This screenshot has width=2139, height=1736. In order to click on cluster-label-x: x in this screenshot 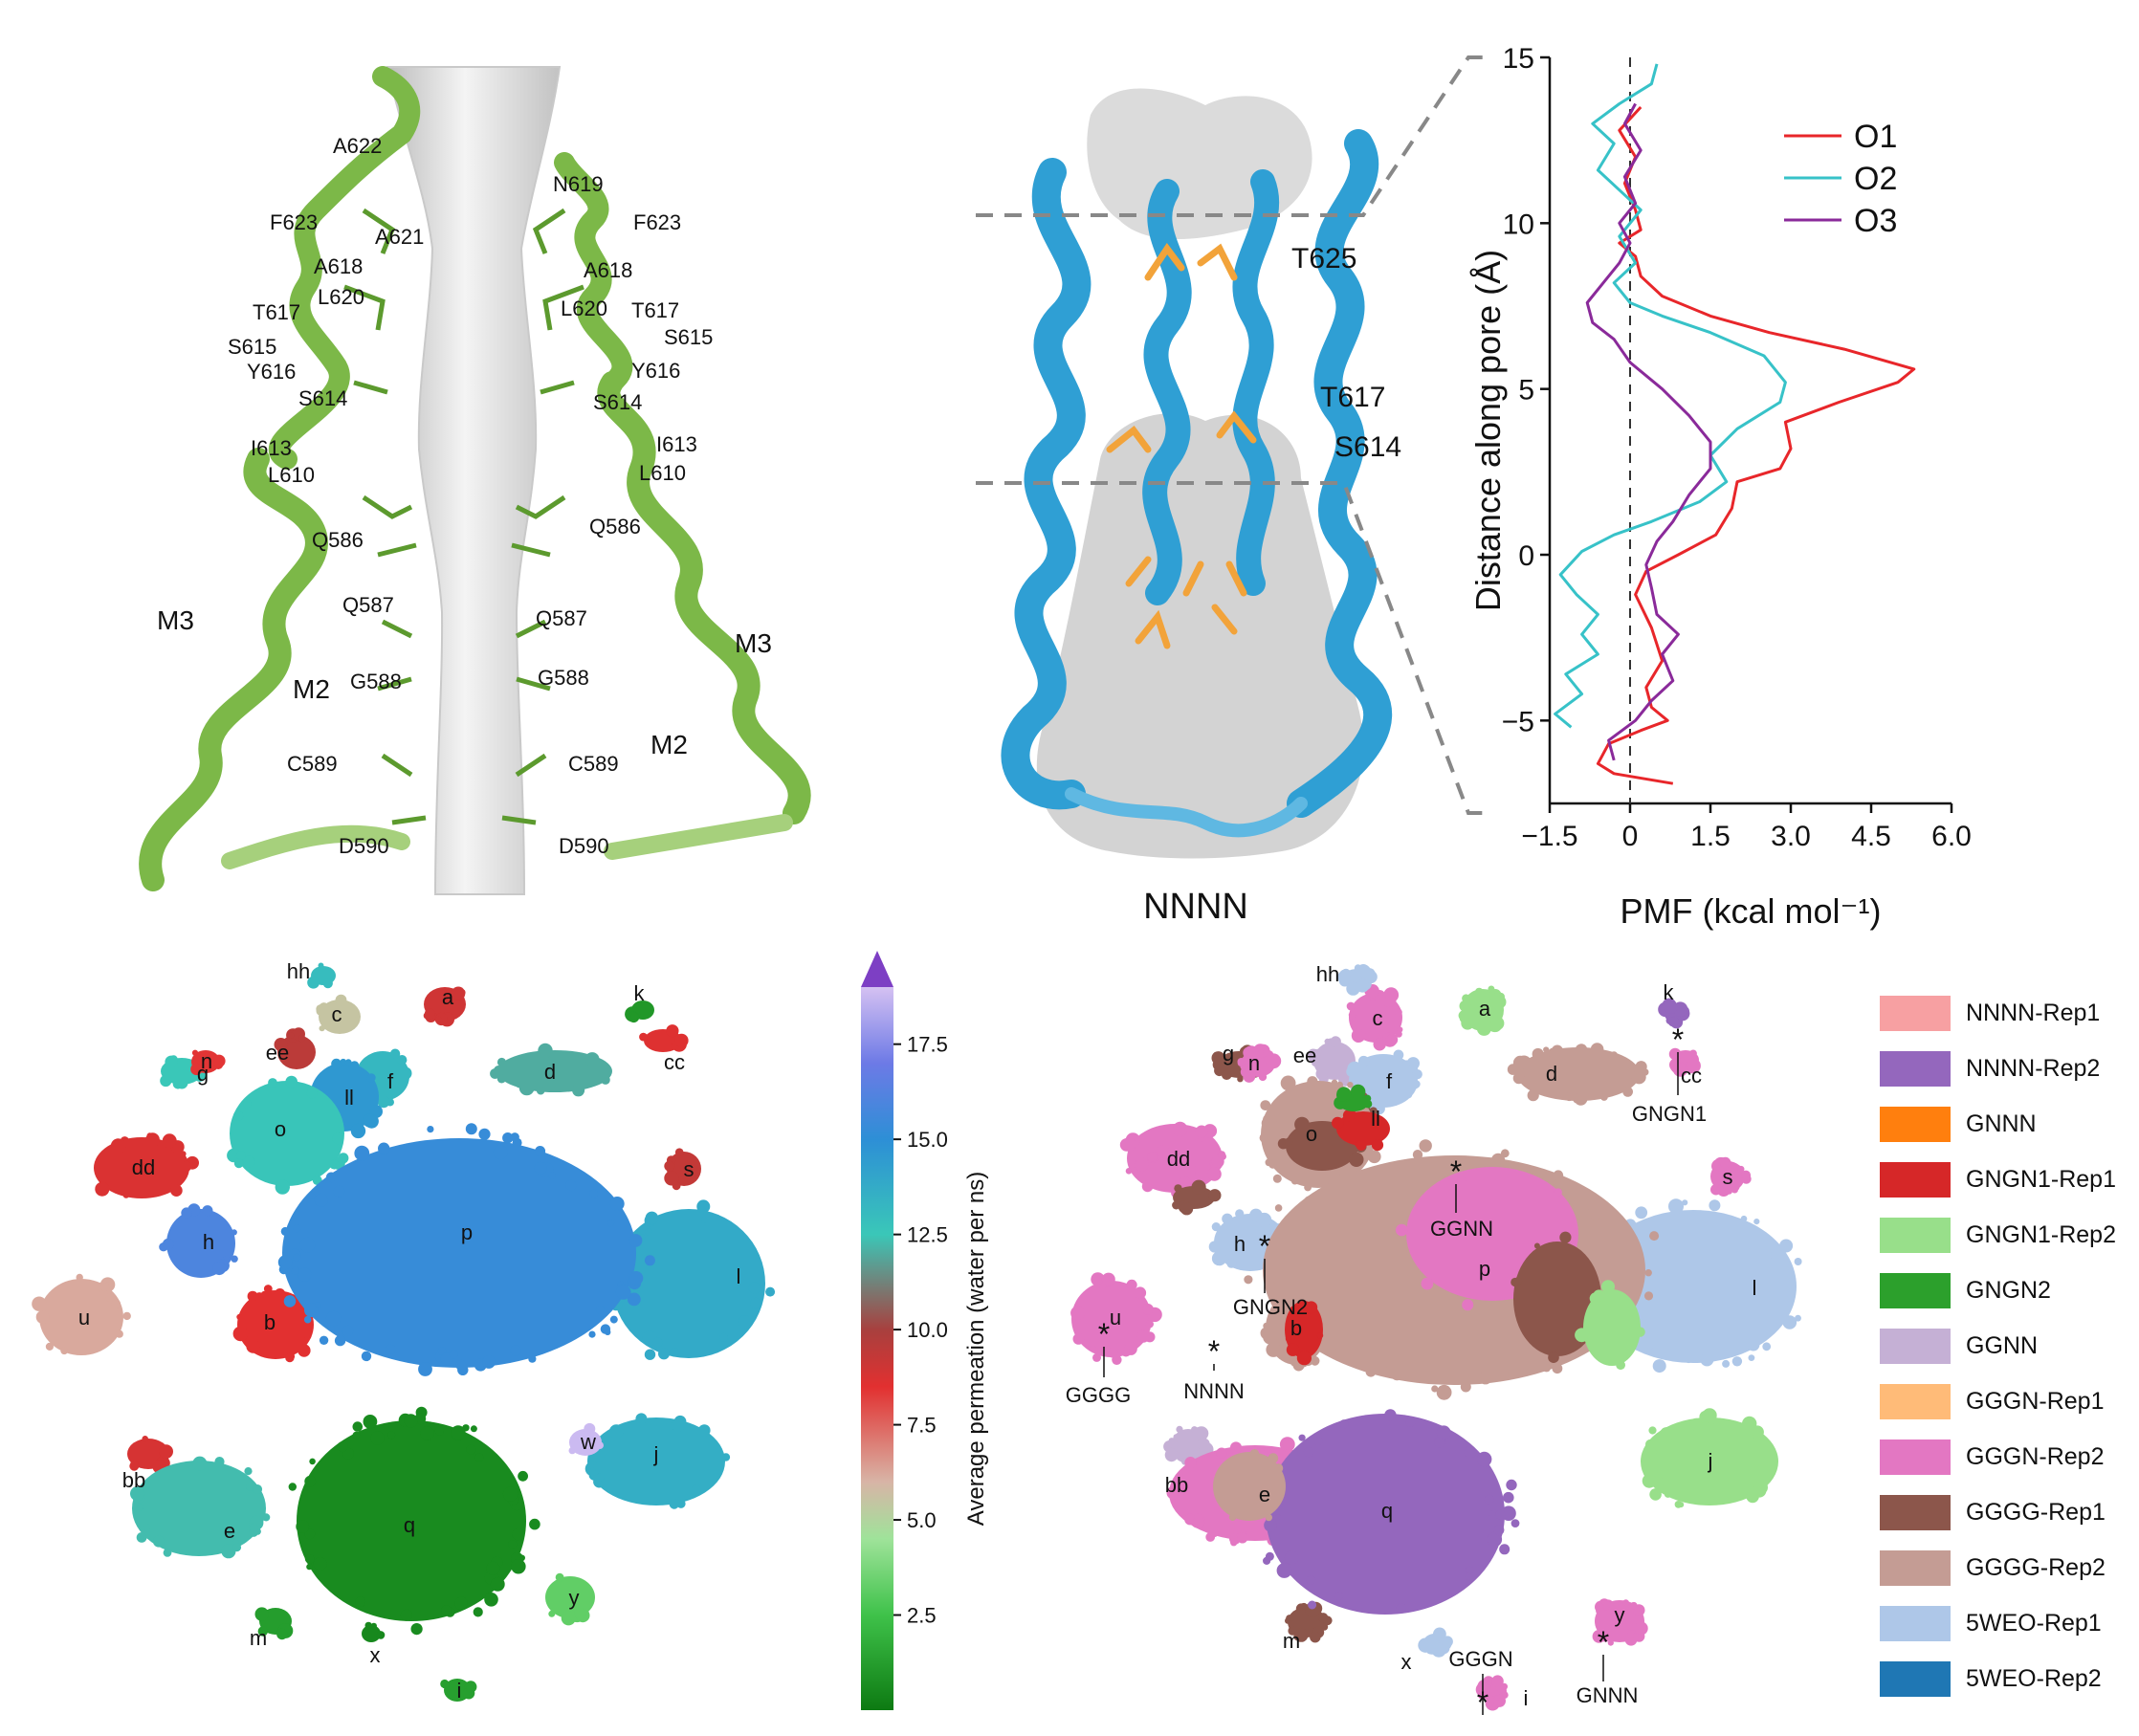, I will do `click(375, 1655)`.